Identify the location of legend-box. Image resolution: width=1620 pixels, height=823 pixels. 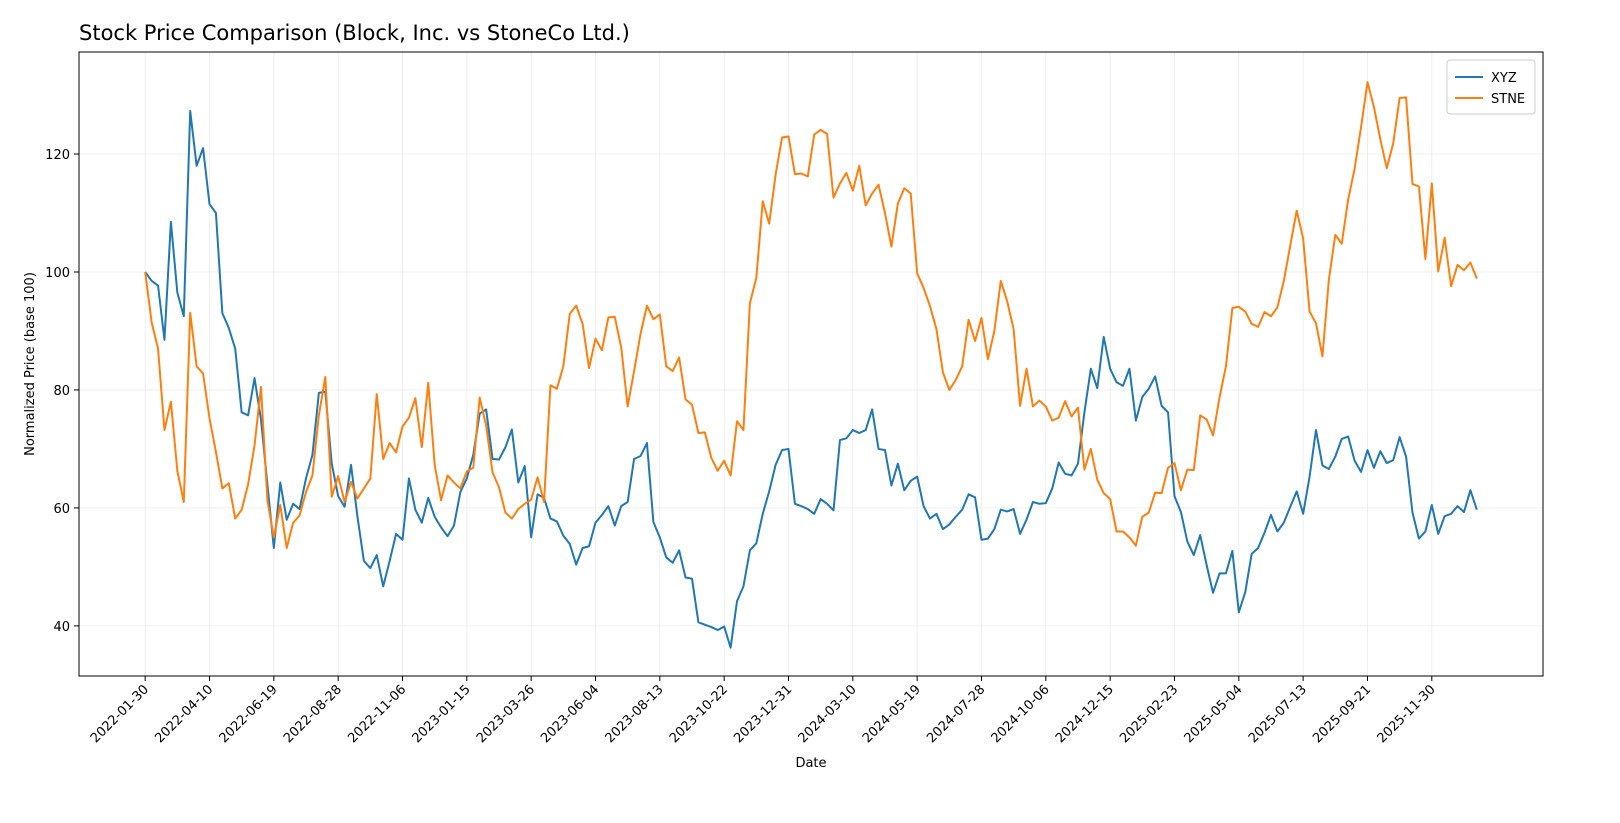
(1491, 87).